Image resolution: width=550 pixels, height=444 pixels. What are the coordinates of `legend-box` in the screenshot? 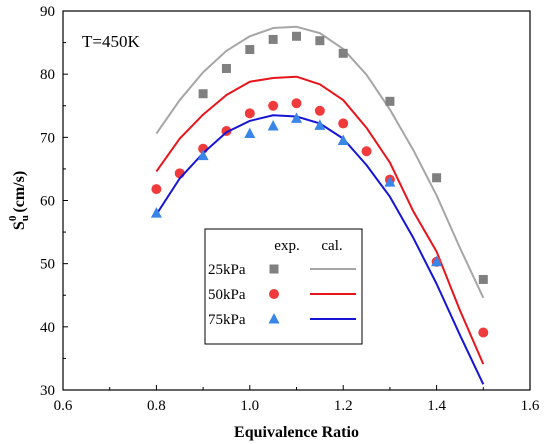 It's located at (283, 286).